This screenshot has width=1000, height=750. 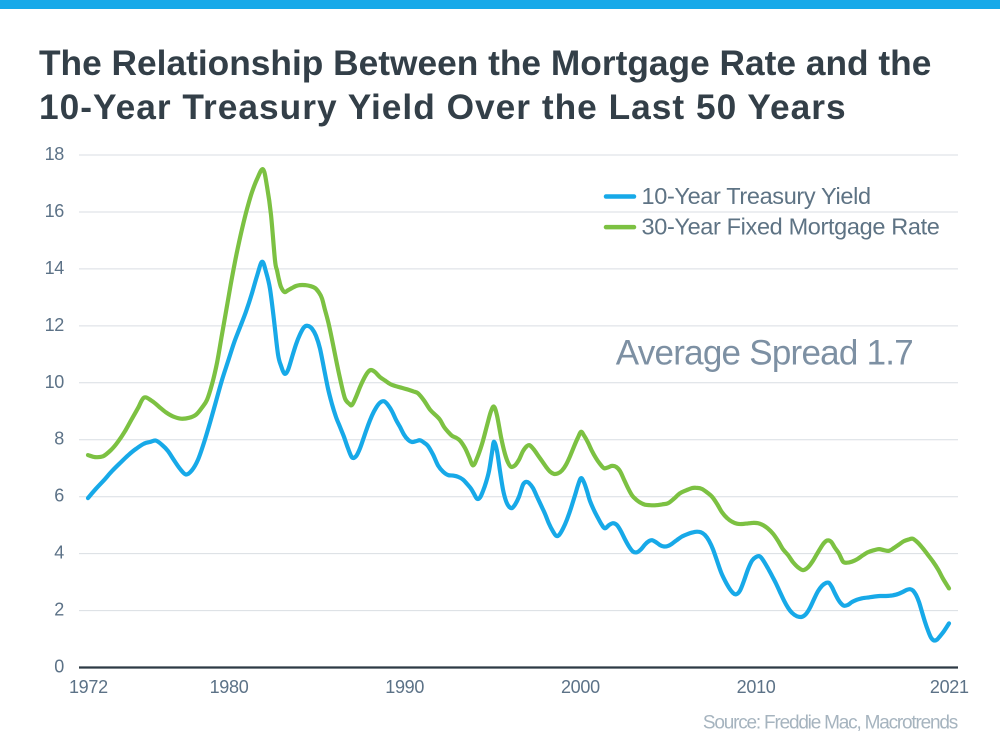 I want to click on svg-text:Source: Freddie Mac, Macrotren: Source: Freddie Mac, Macrotrends, so click(x=830, y=723).